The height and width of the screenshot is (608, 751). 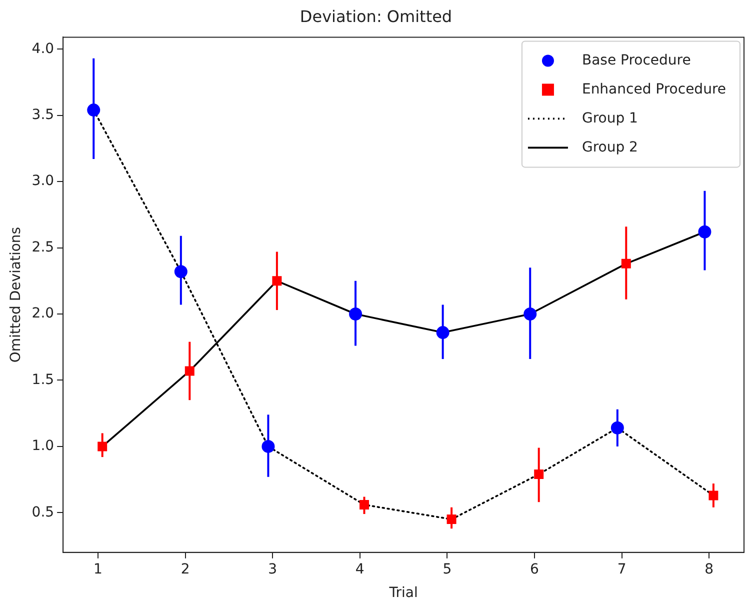 I want to click on y-tick-label: 1.5, so click(x=43, y=380).